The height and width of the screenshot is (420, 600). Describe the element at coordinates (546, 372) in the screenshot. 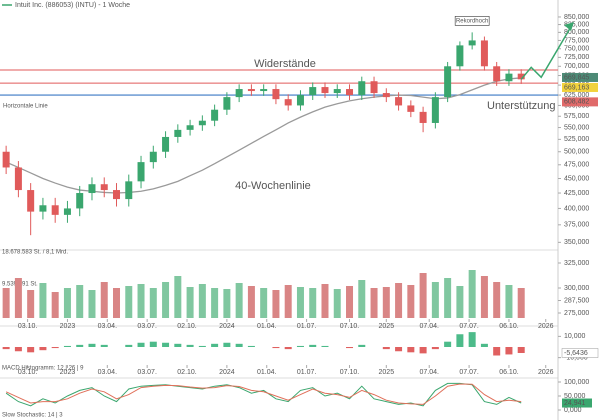

I see `x-tick-label: 2026` at that location.